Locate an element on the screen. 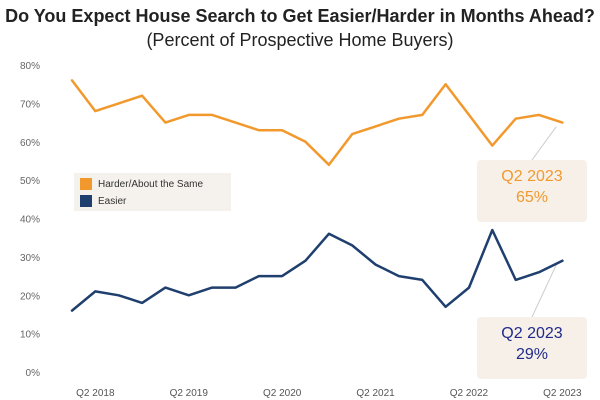  x-tick-label: Q2 2018 is located at coordinates (95, 393).